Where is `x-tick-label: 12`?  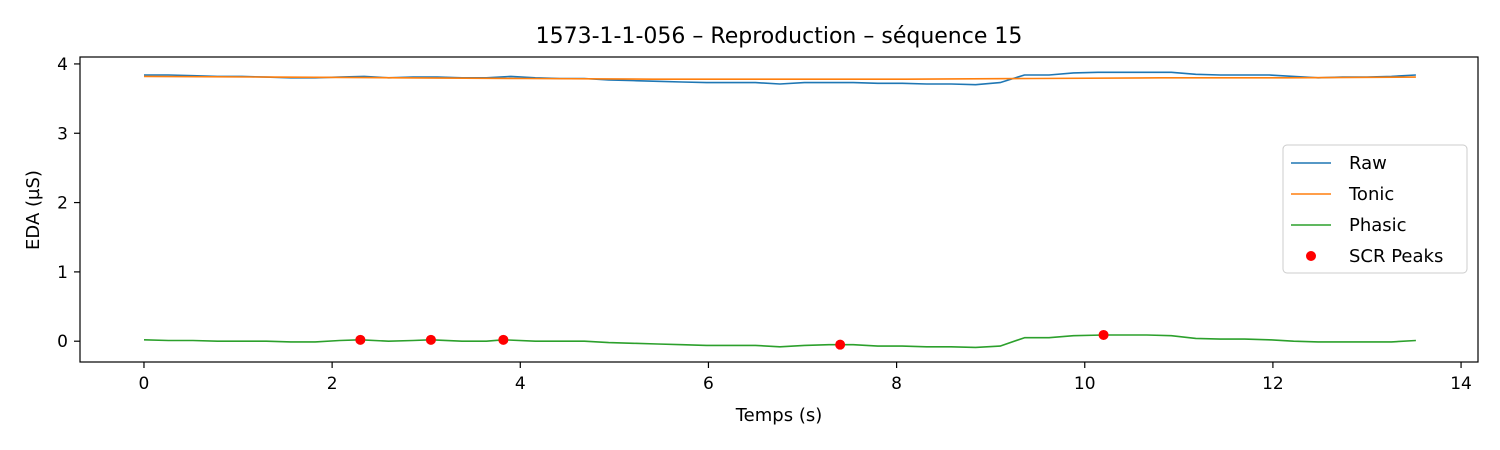 x-tick-label: 12 is located at coordinates (1273, 384).